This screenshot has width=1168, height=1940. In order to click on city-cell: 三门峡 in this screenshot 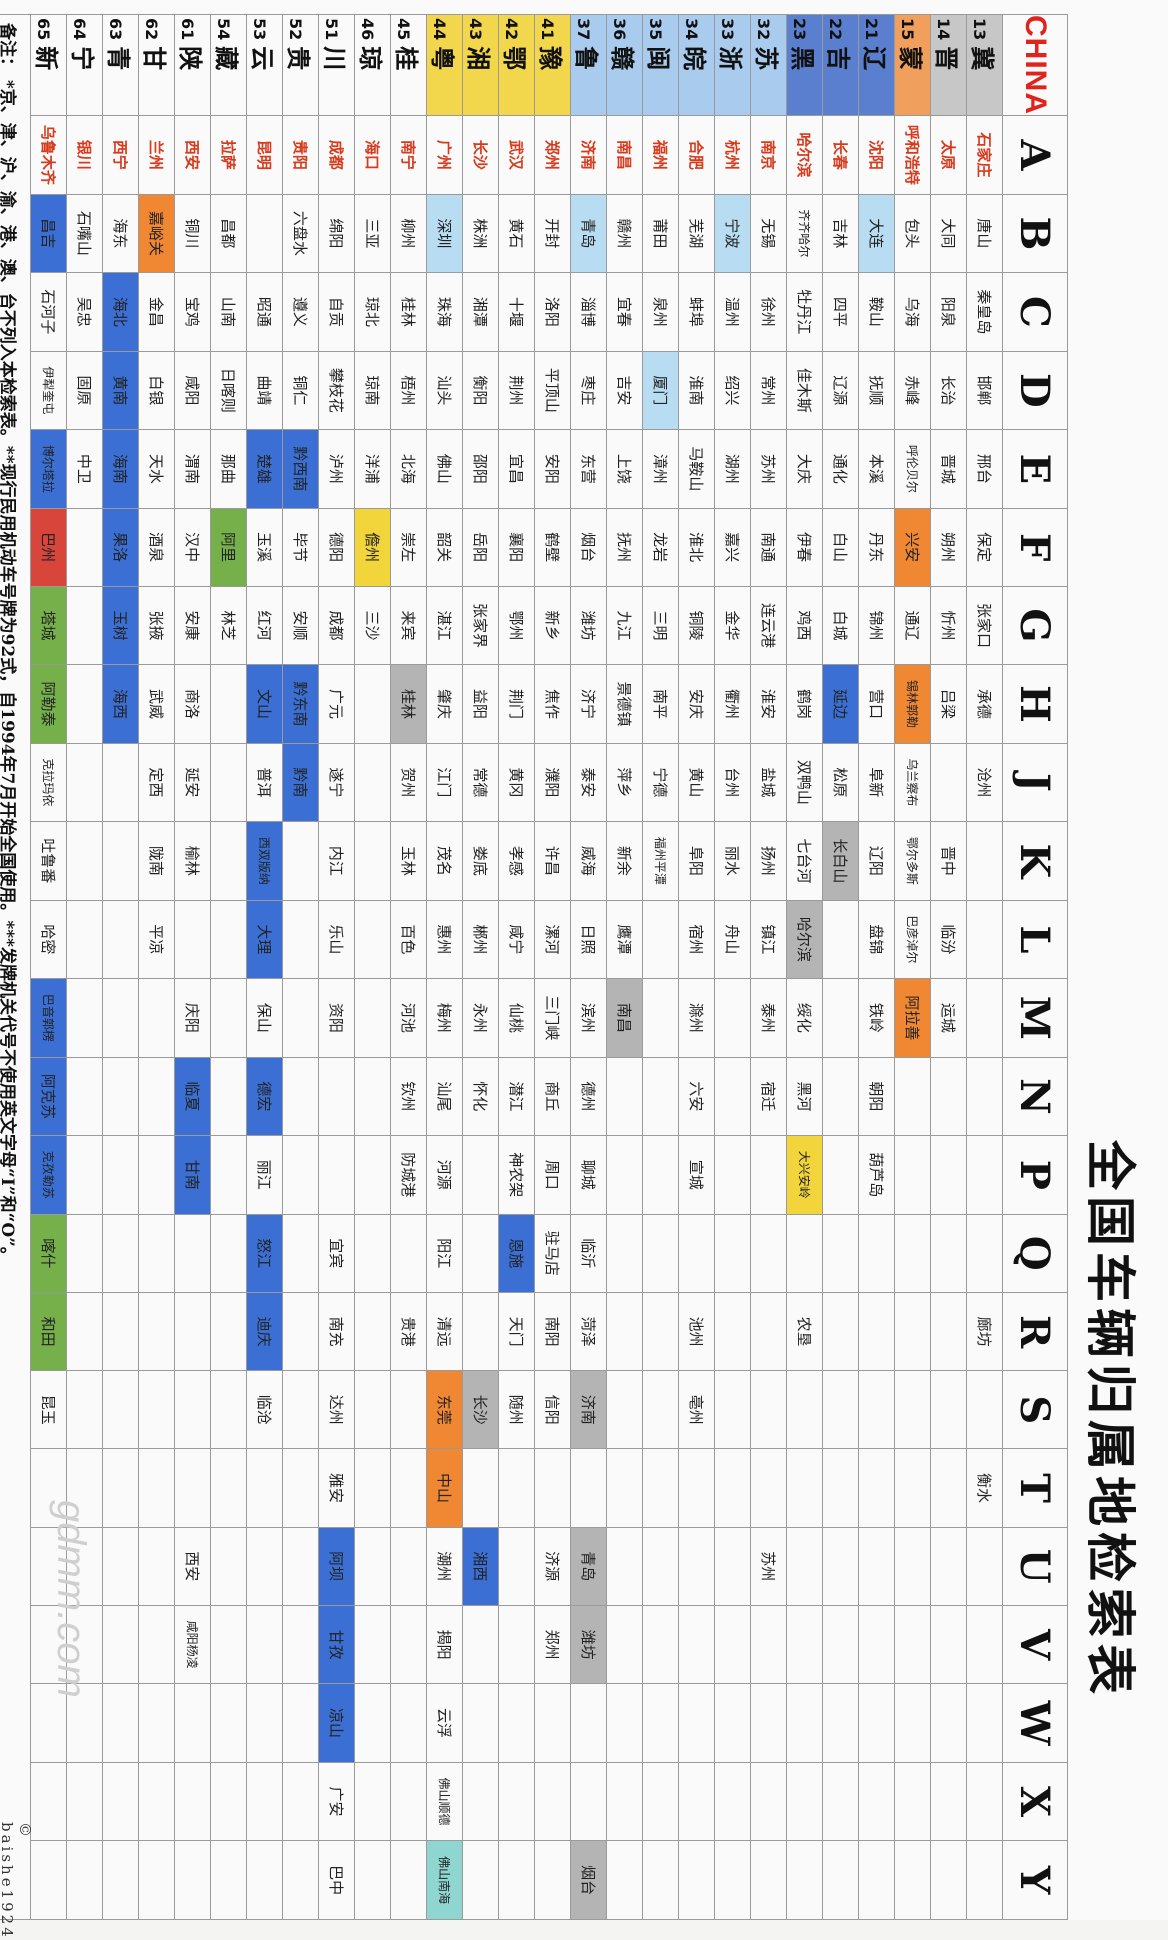, I will do `click(552, 1018)`.